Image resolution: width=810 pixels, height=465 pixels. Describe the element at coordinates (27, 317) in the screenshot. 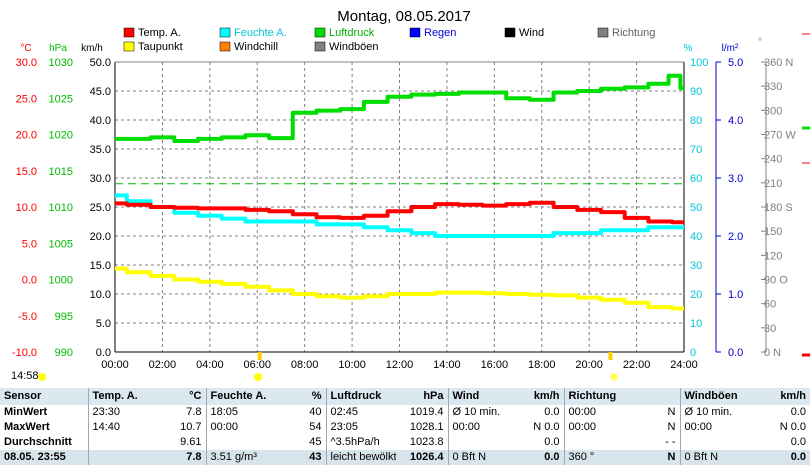

I see `tick-temp: -5.0` at that location.